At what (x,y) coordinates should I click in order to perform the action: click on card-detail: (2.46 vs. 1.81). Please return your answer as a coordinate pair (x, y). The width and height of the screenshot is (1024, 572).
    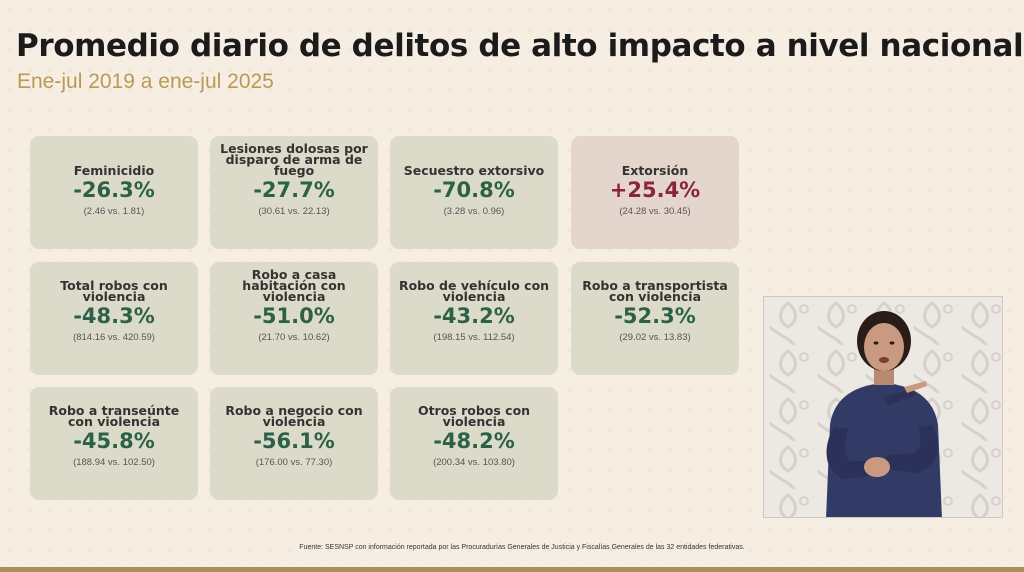
    Looking at the image, I should click on (114, 211).